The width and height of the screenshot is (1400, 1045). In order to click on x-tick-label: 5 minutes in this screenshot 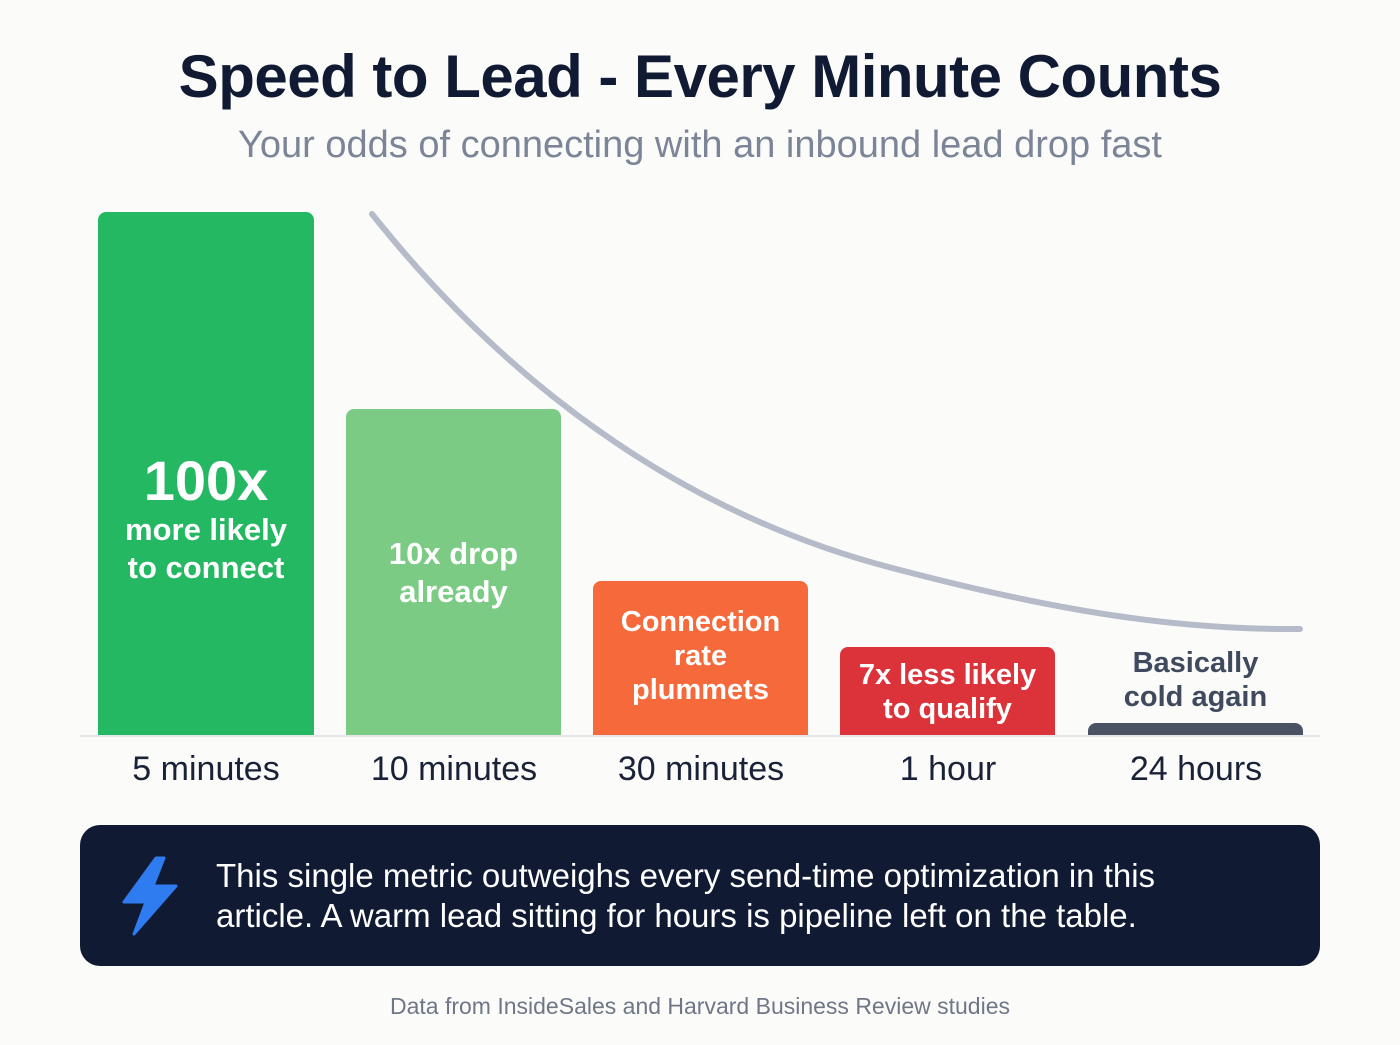, I will do `click(206, 769)`.